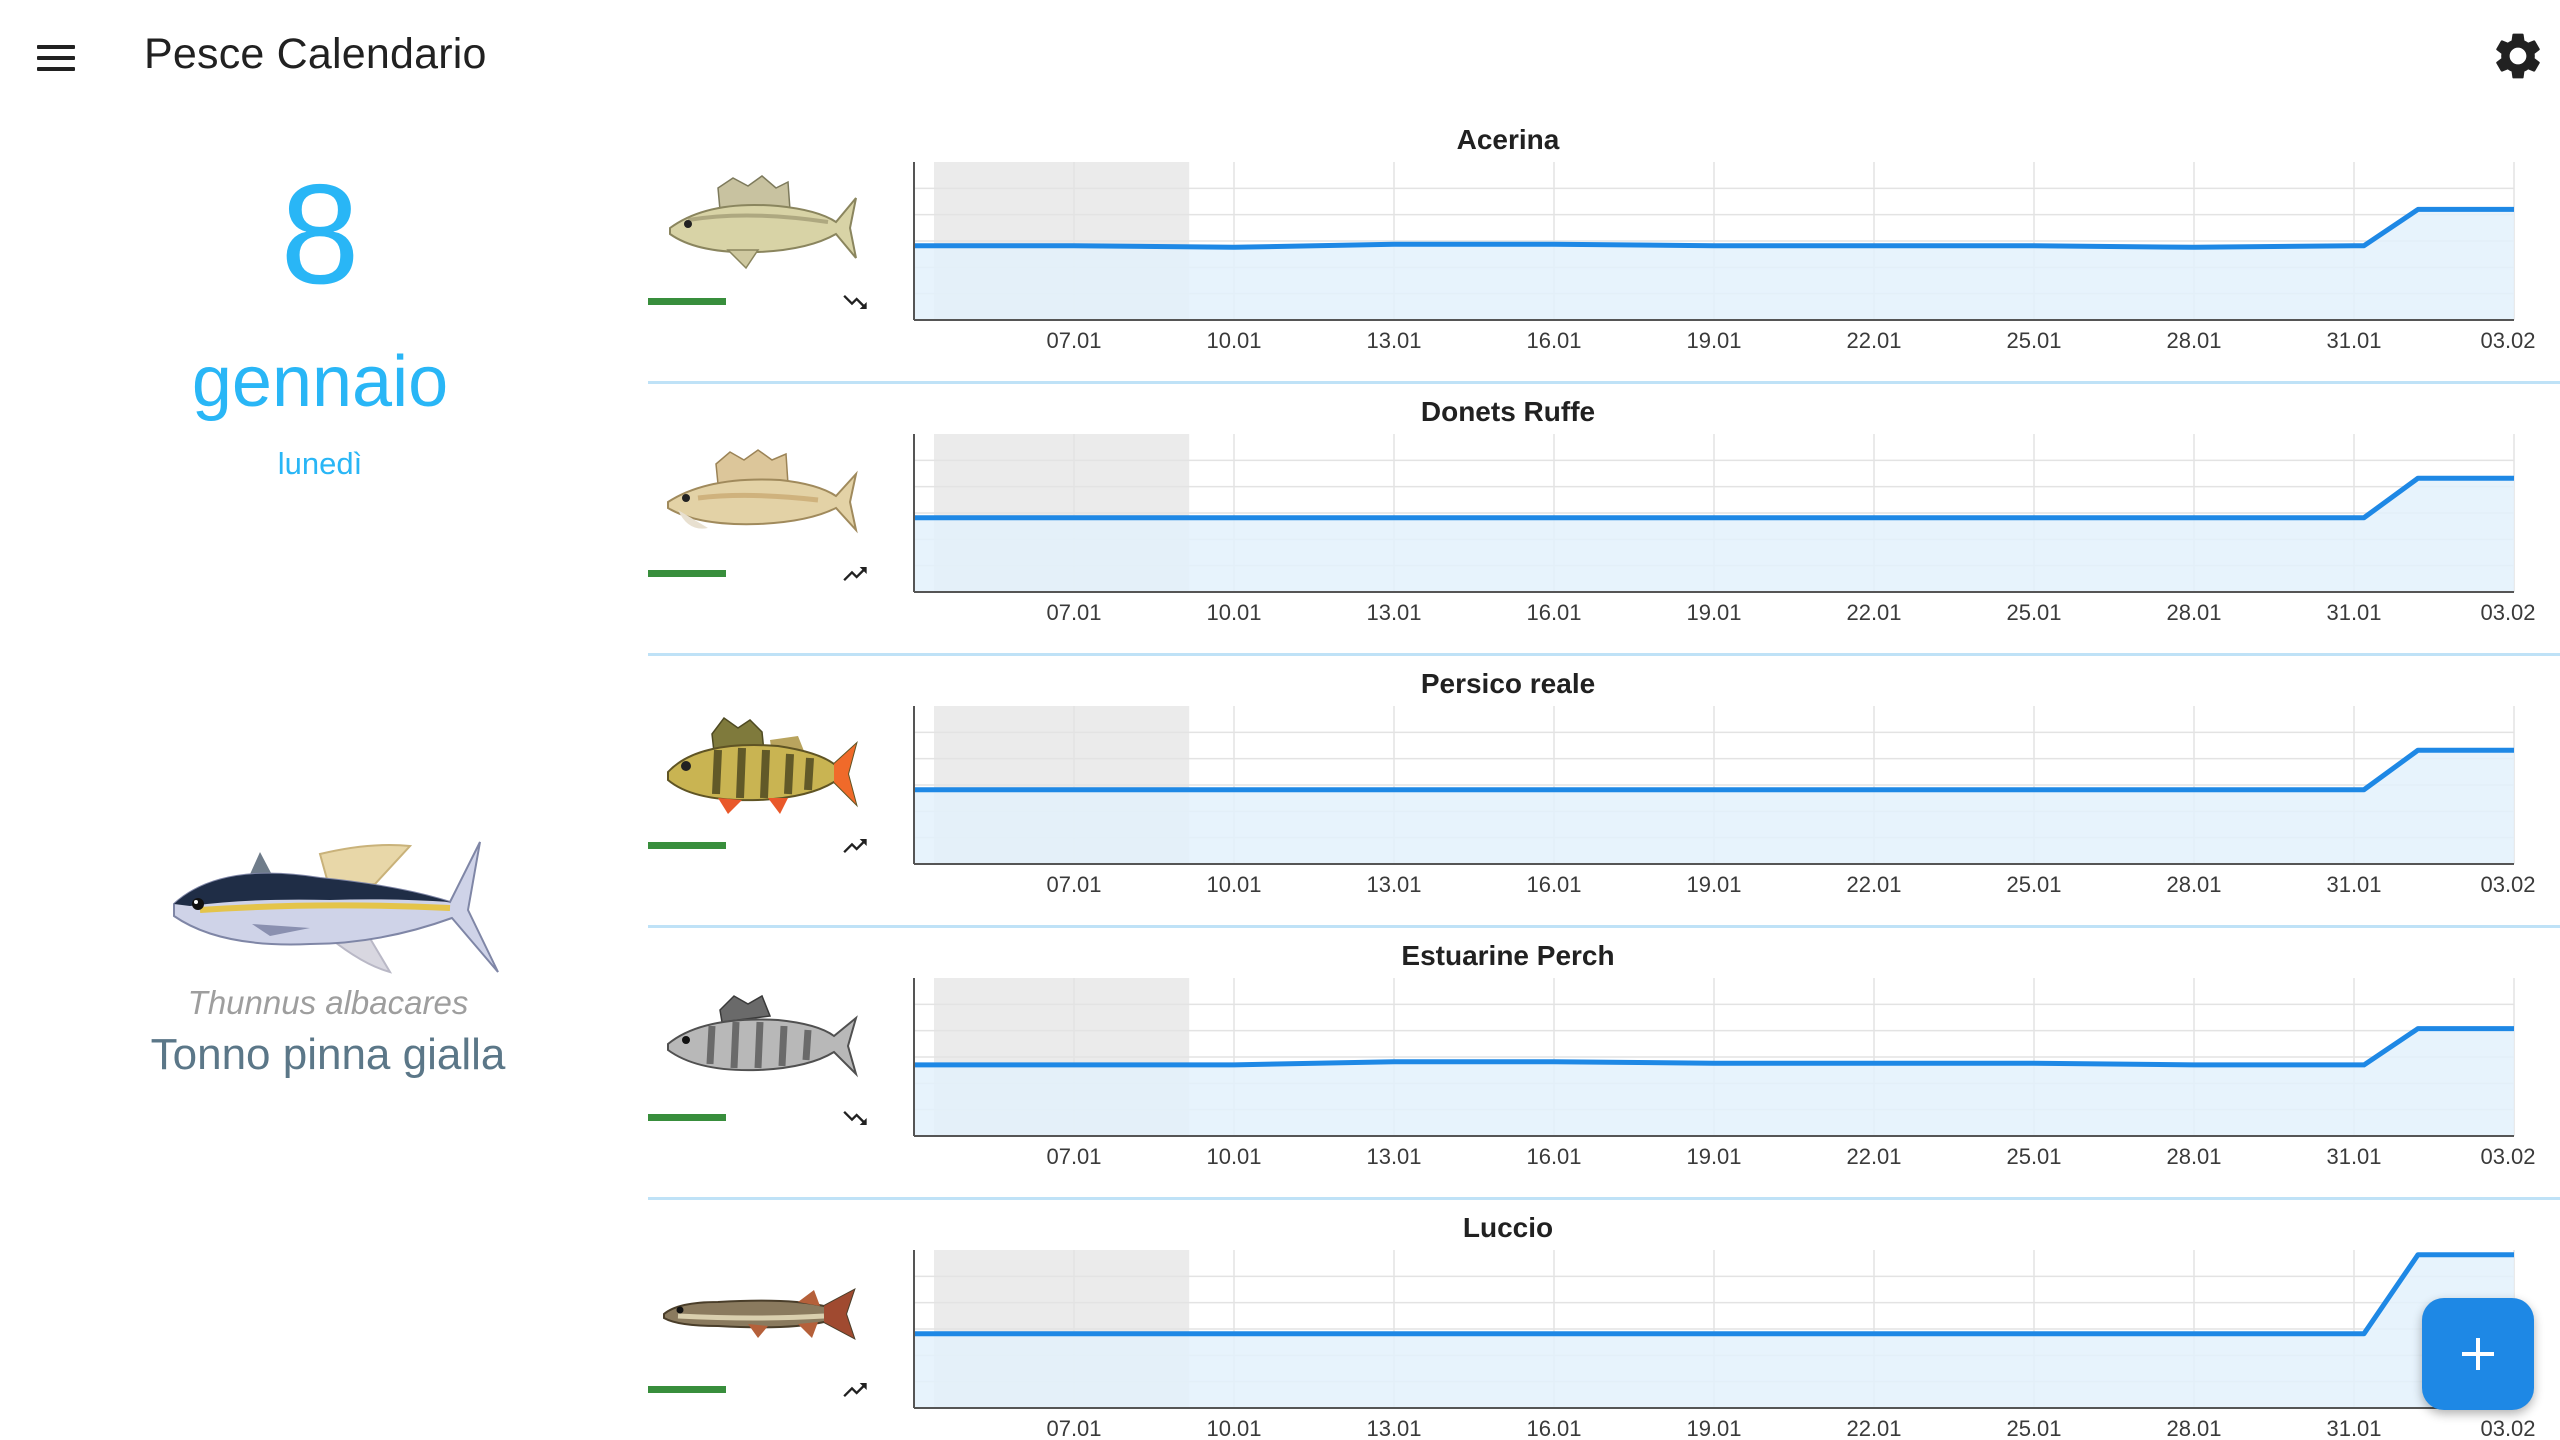 This screenshot has height=1440, width=2560. Describe the element at coordinates (328, 1054) in the screenshot. I see `featured-common-name: Tonno pinna gialla` at that location.